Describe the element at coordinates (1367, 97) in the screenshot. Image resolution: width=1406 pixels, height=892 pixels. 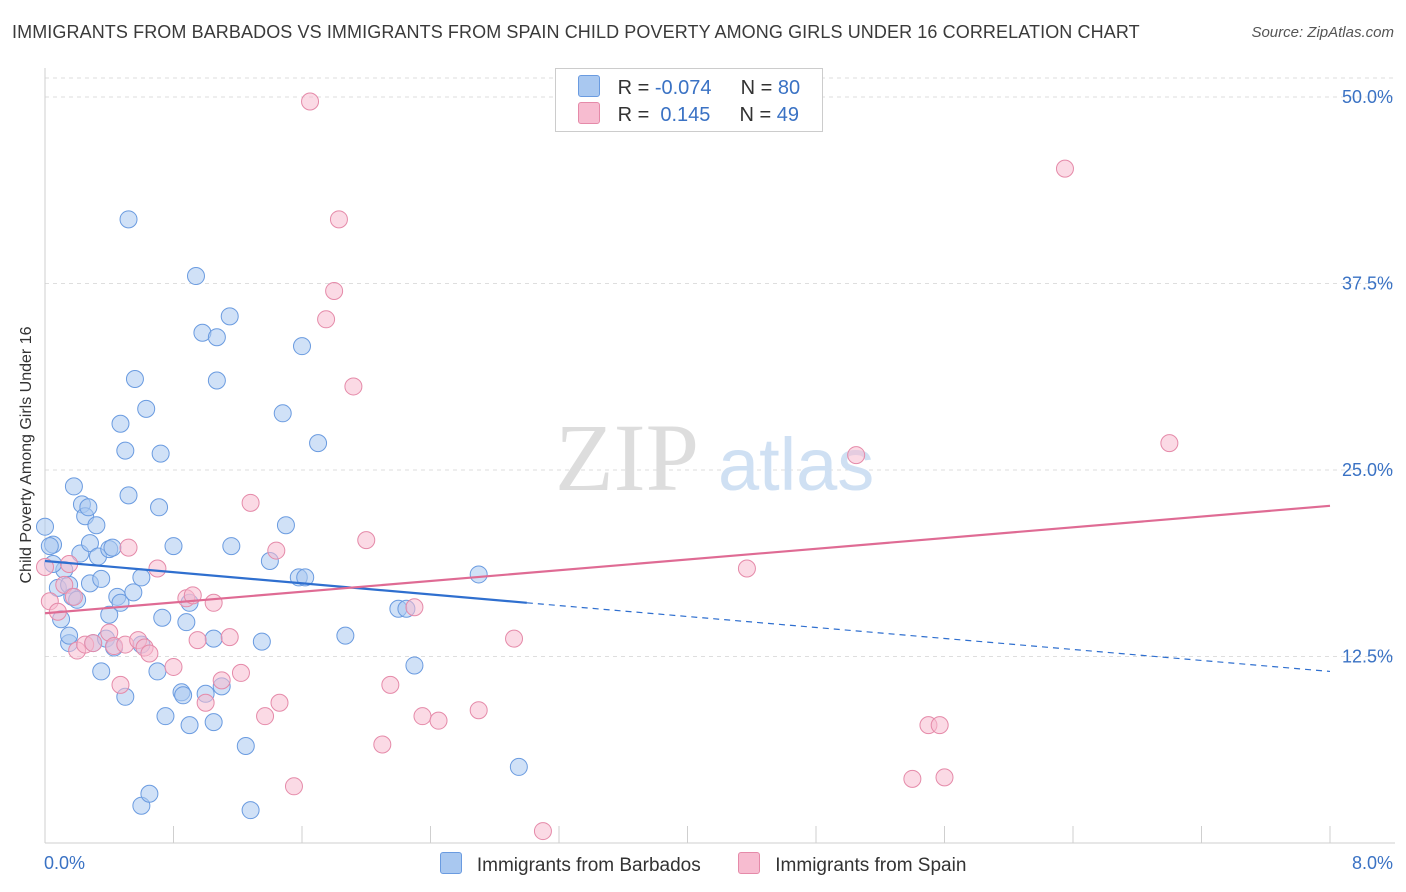
I see `y-tick-label: 50.0%` at that location.